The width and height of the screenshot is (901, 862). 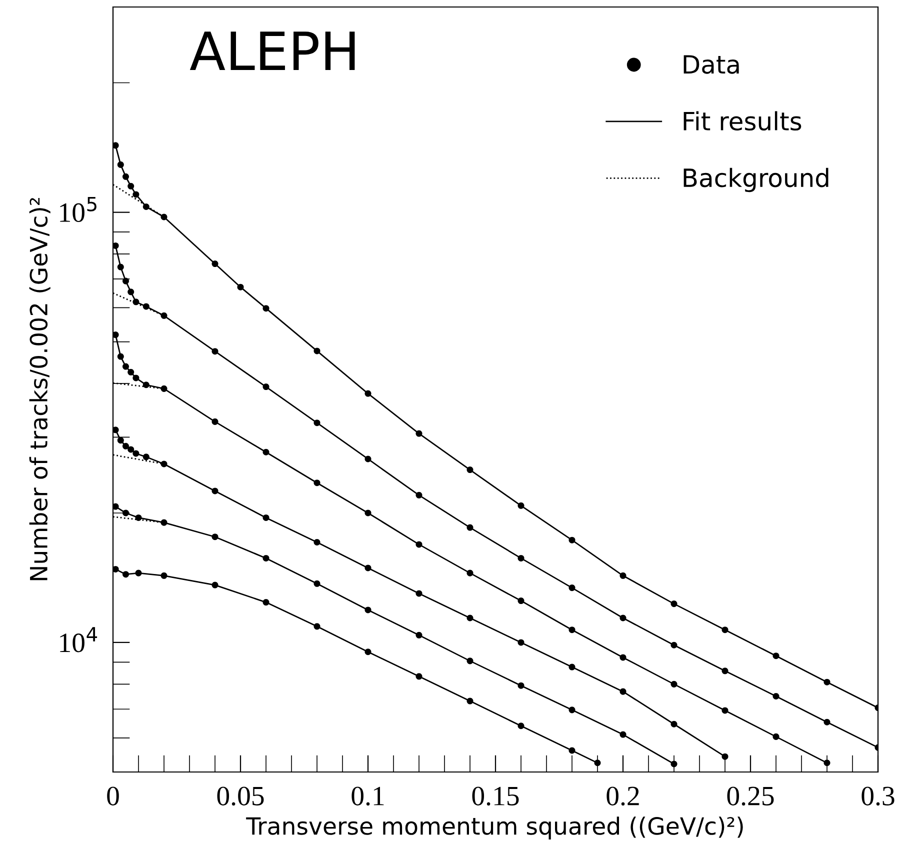 I want to click on legend-label: Background, so click(x=756, y=180).